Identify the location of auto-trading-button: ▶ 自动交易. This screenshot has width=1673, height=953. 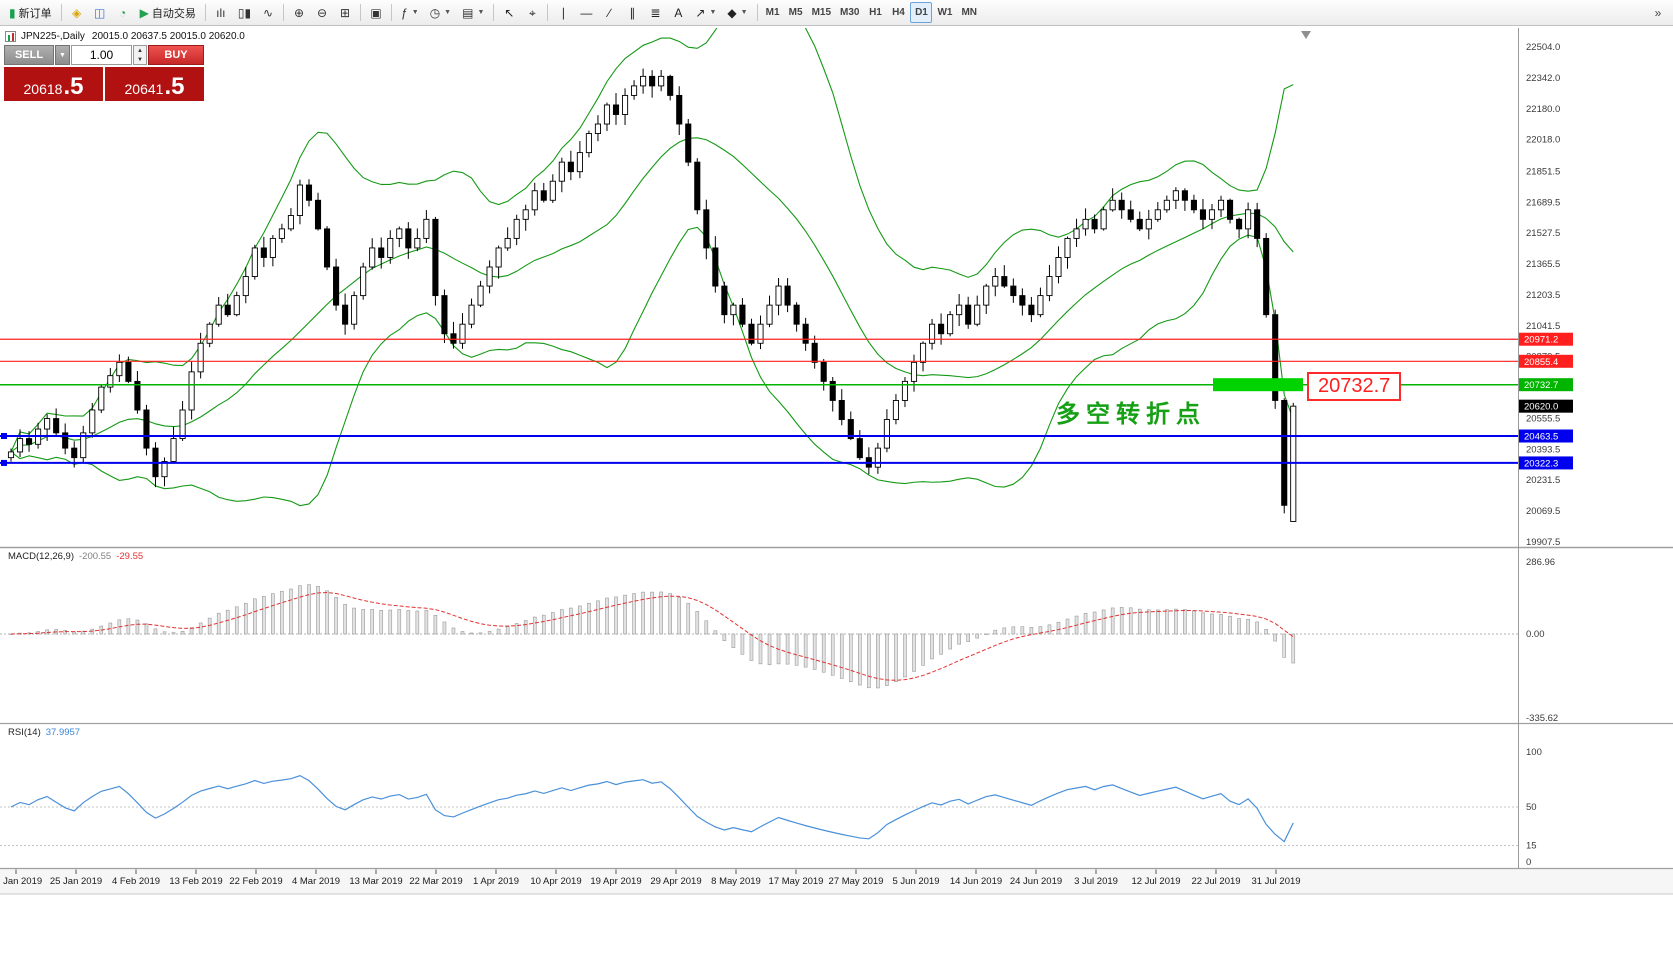
(168, 12).